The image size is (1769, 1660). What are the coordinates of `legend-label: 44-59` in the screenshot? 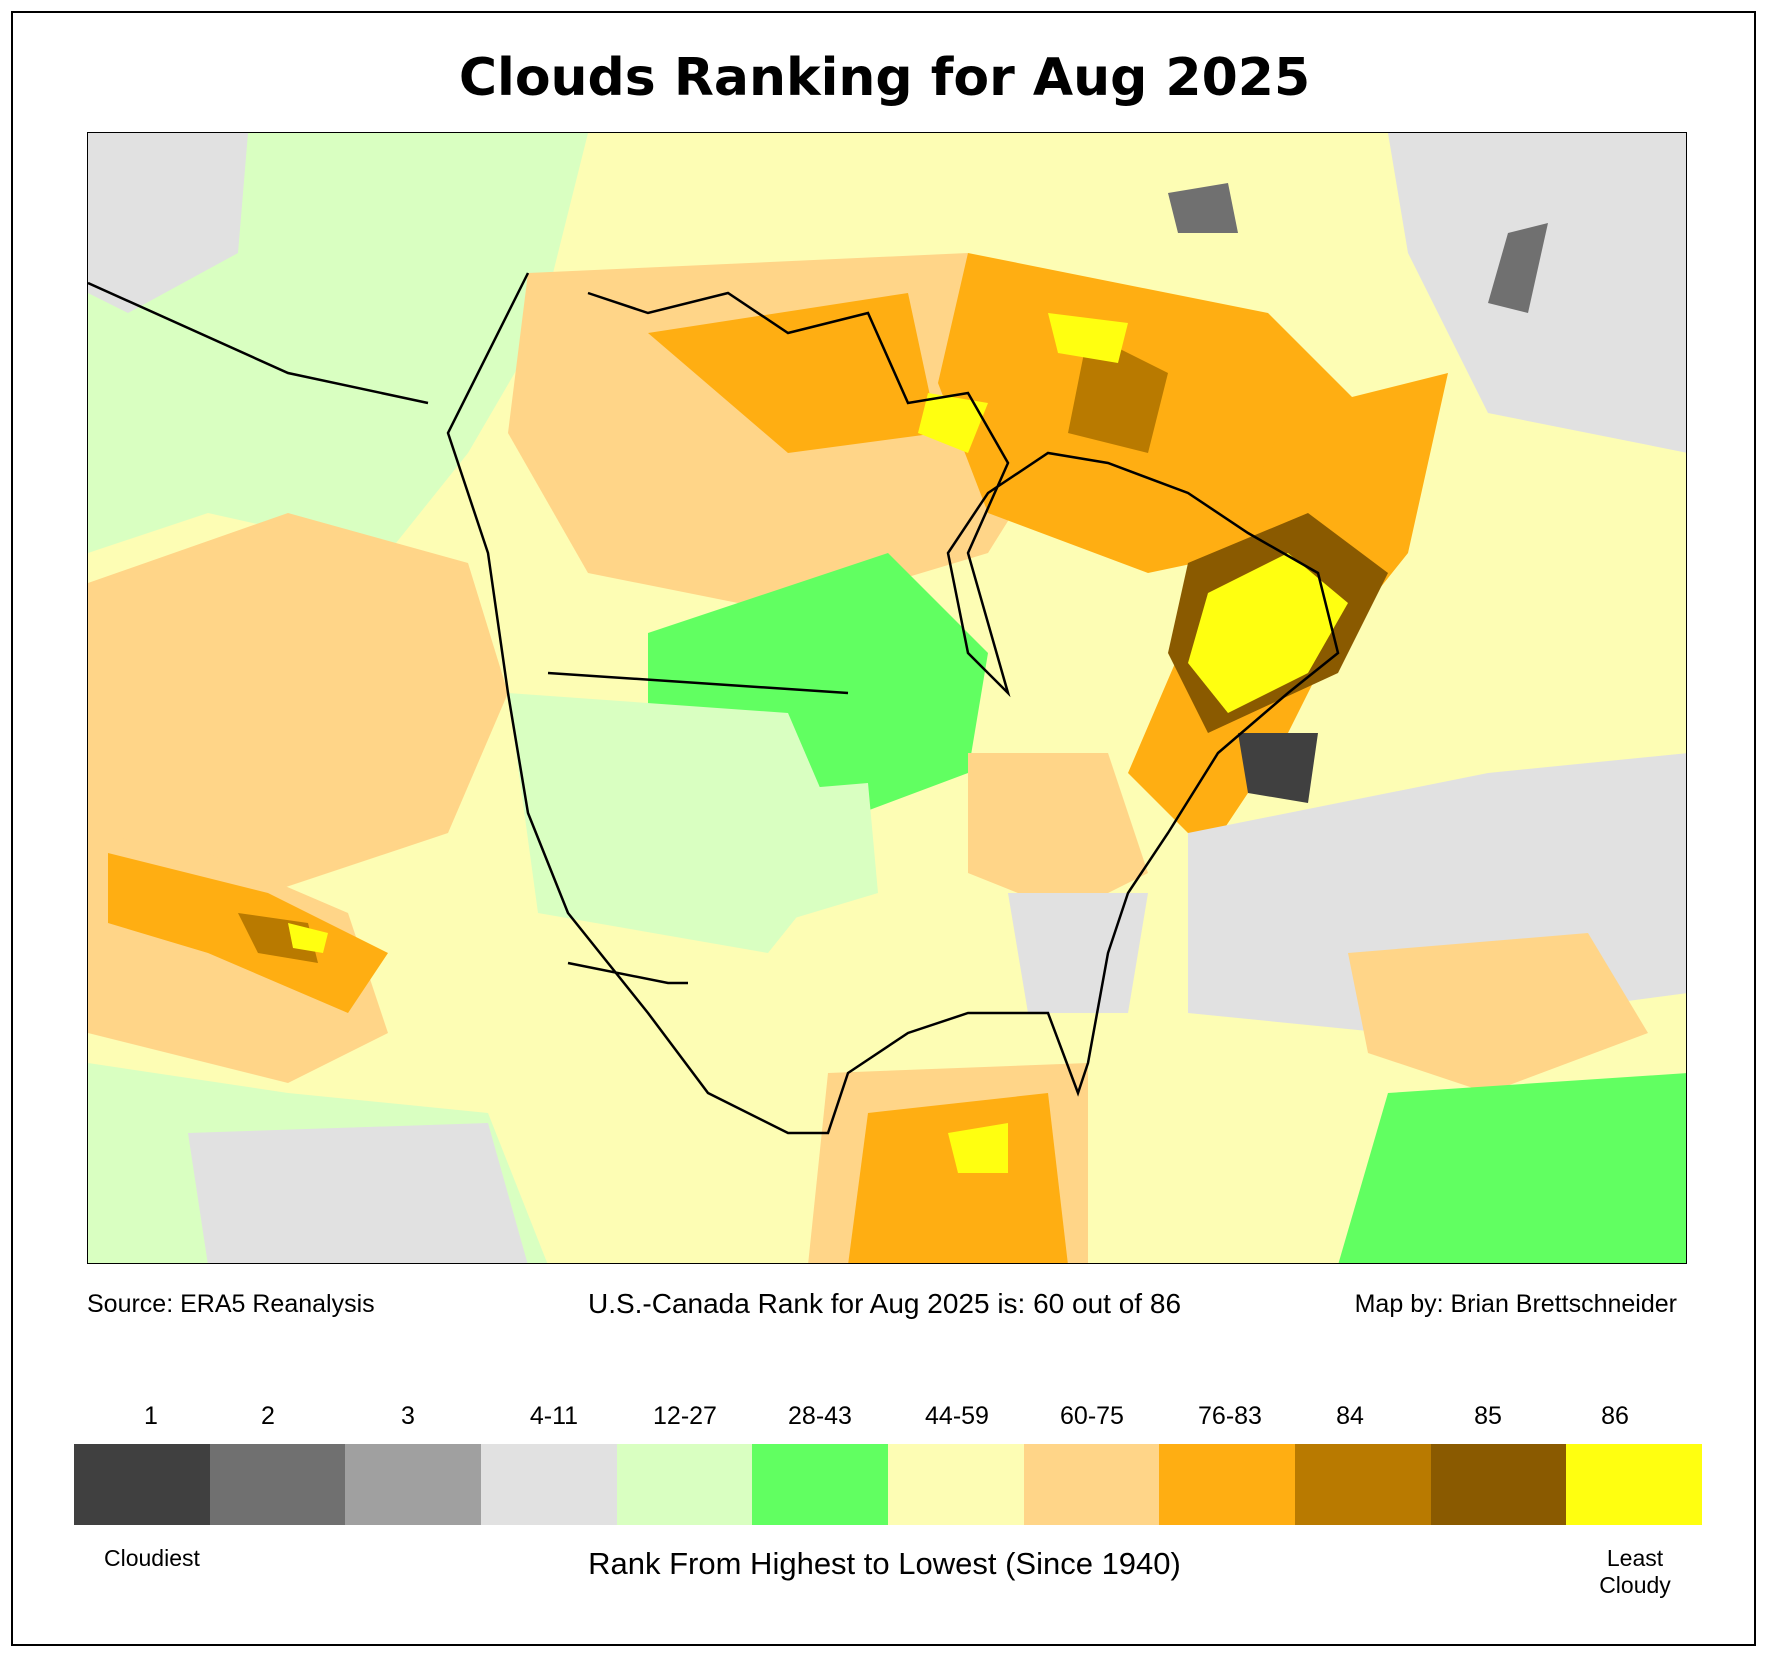 It's located at (957, 1416).